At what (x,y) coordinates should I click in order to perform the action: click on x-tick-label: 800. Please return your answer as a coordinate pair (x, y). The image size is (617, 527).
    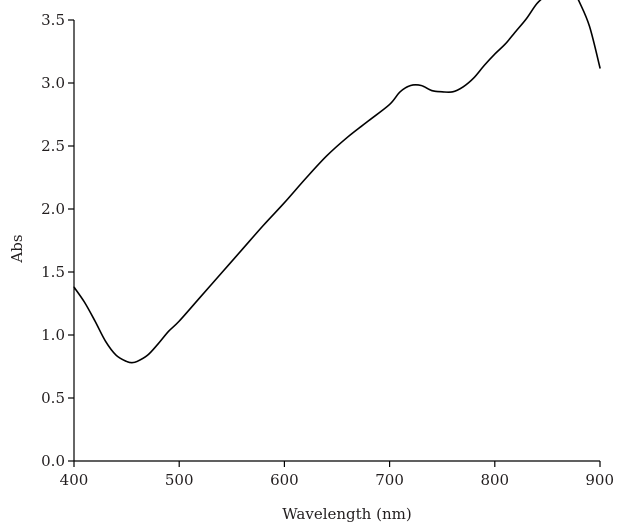
    Looking at the image, I should click on (494, 480).